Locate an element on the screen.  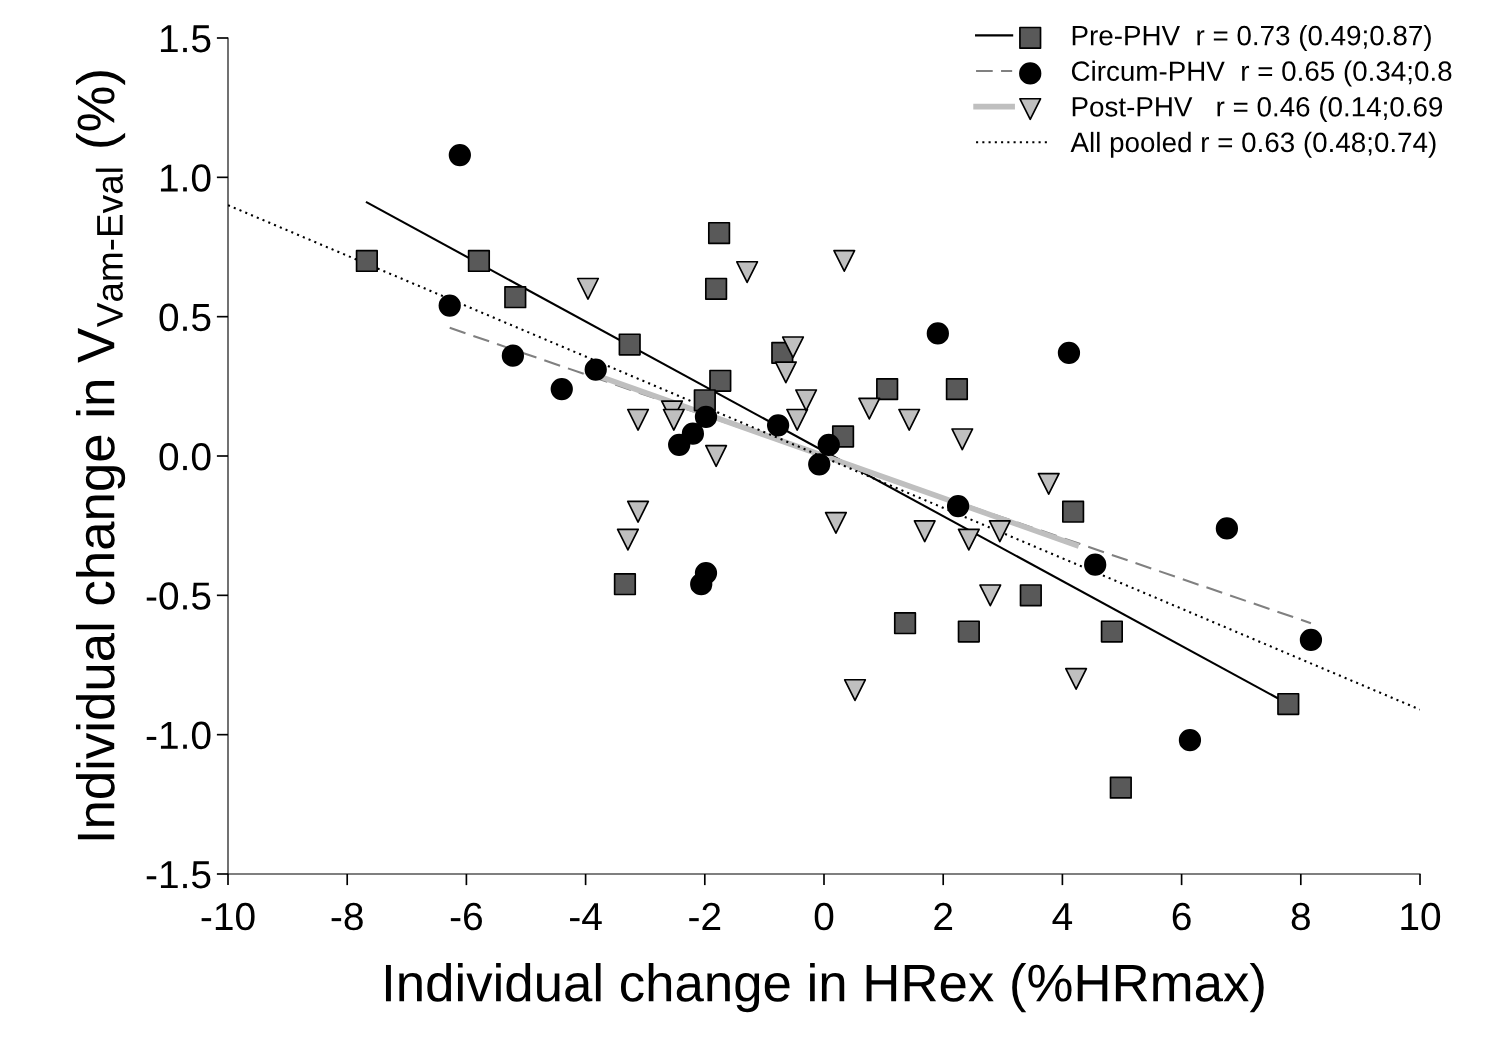
legend-label: All pooled r = 0.63 (0.48;0.74) is located at coordinates (1253, 144).